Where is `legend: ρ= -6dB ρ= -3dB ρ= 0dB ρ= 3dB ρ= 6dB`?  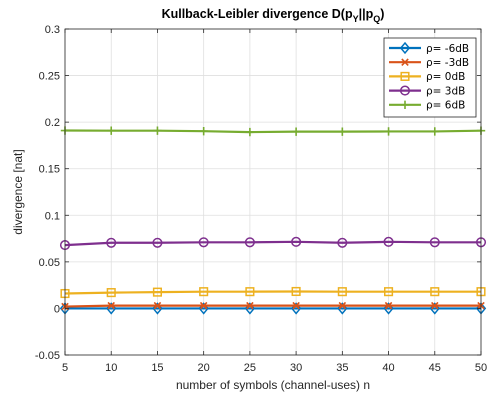 legend: ρ= -6dB ρ= -3dB ρ= 0dB ρ= 3dB ρ= 6dB is located at coordinates (430, 77).